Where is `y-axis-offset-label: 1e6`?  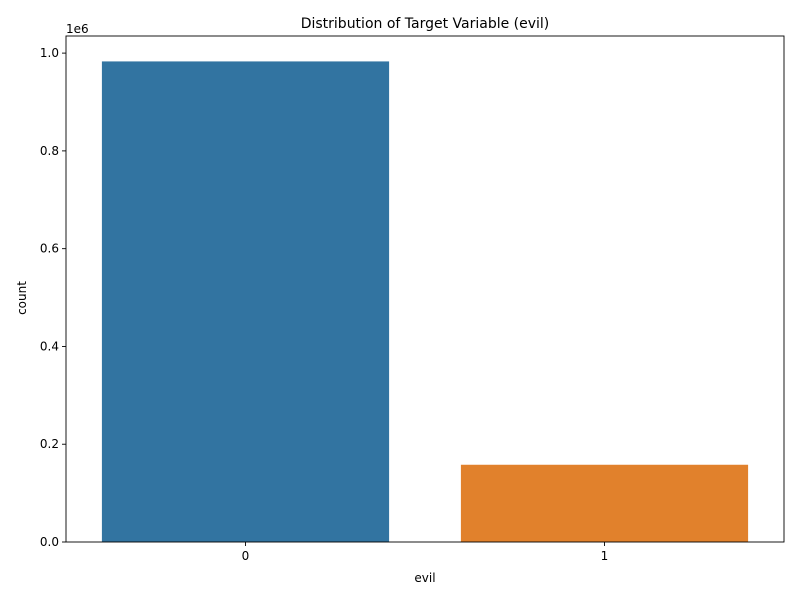
y-axis-offset-label: 1e6 is located at coordinates (77, 29).